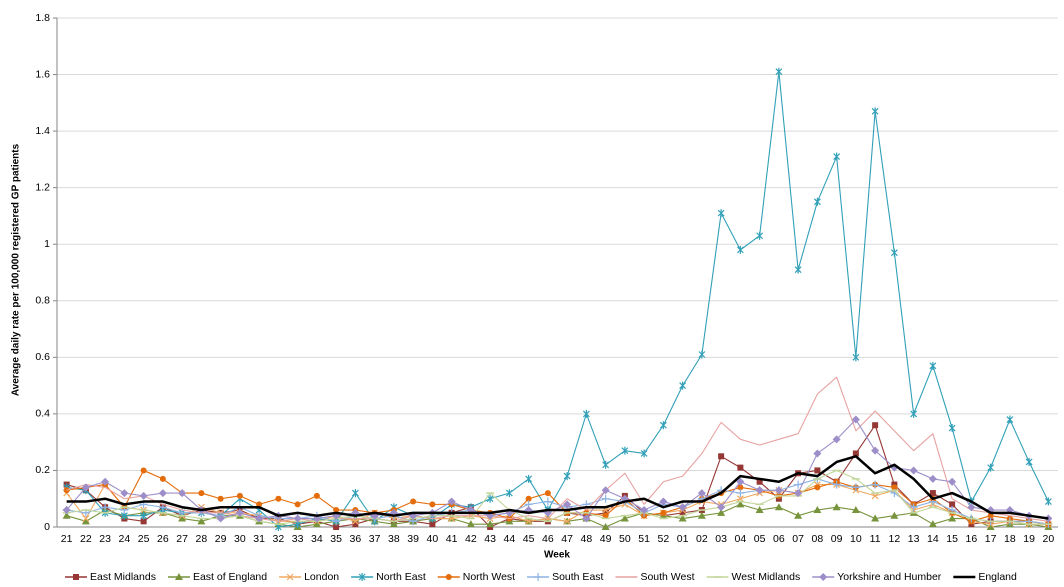 The width and height of the screenshot is (1064, 587). I want to click on x-tick-label: 47, so click(567, 539).